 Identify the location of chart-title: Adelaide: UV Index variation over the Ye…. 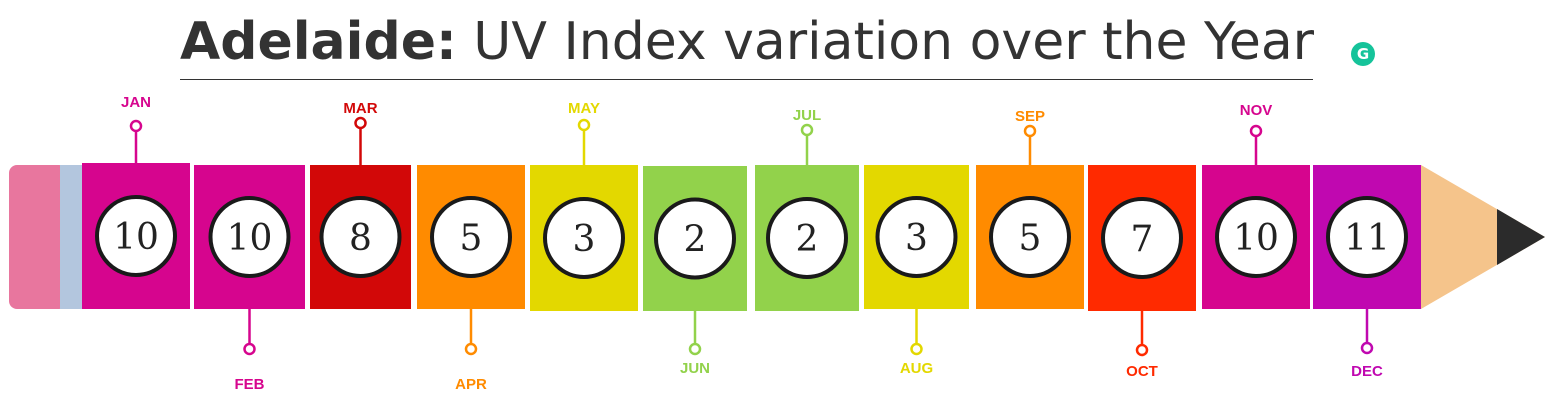
(747, 42).